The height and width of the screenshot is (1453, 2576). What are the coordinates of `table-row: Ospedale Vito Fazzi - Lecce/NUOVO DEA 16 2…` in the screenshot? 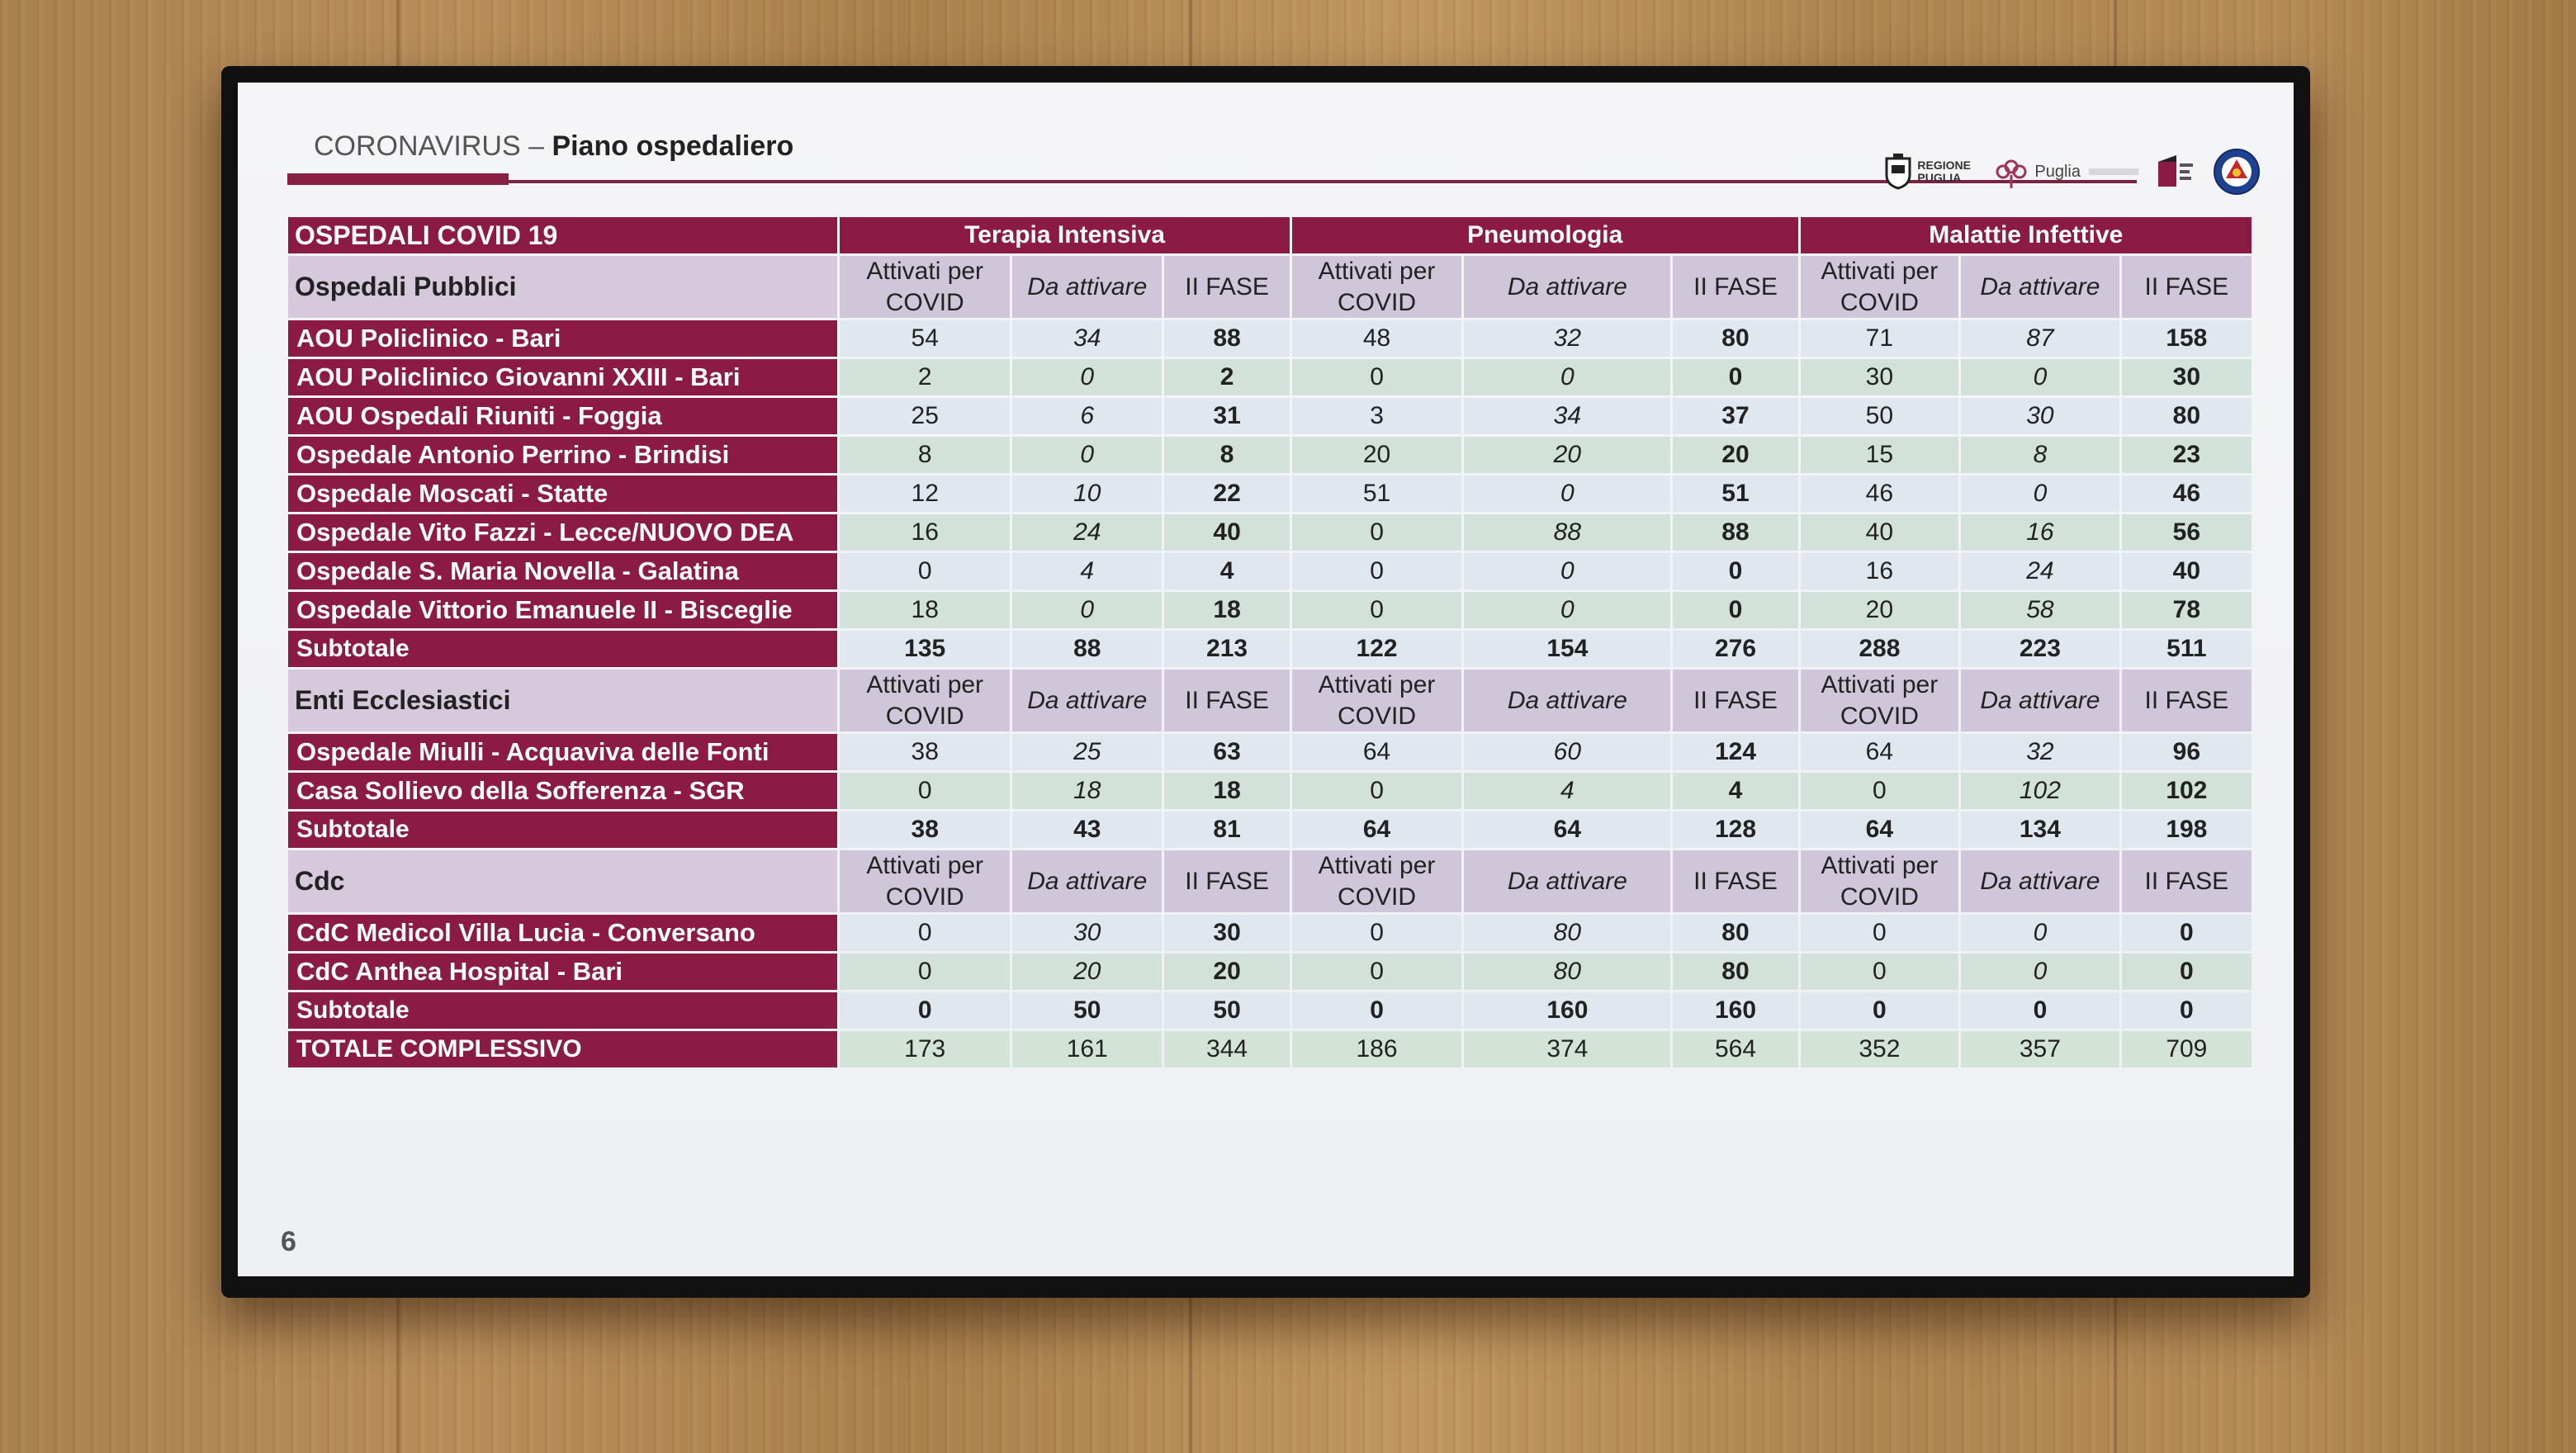 It's located at (1270, 532).